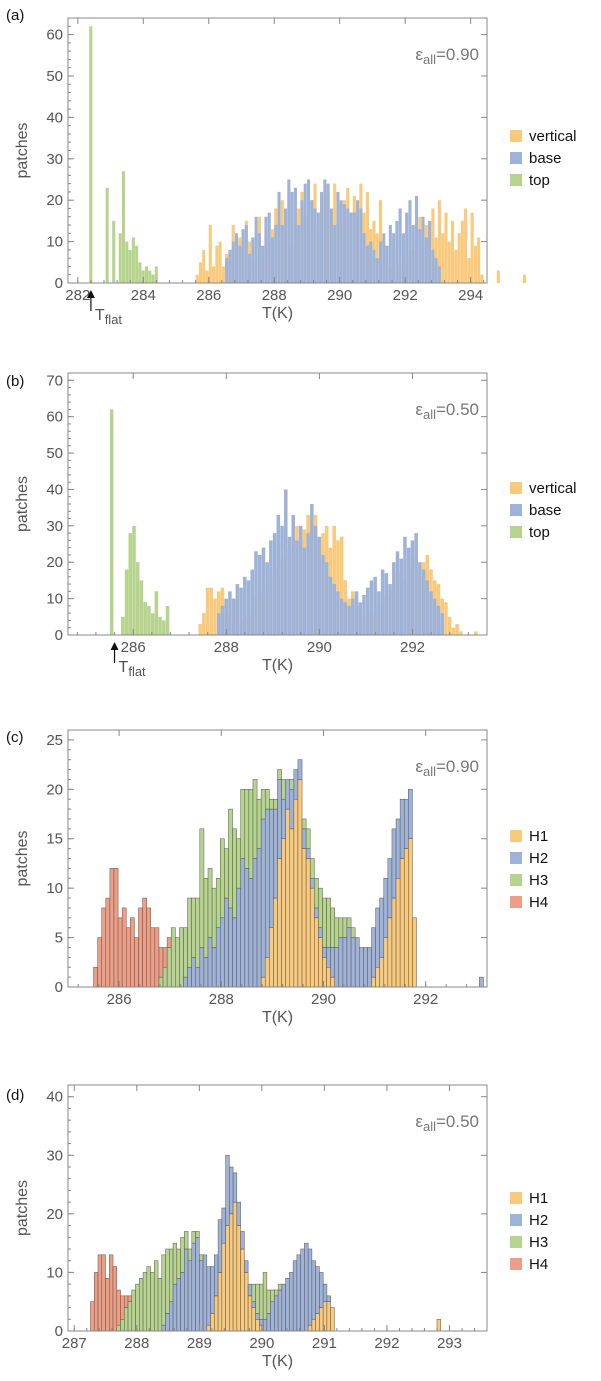  I want to click on y-tick-label: 50, so click(54, 76).